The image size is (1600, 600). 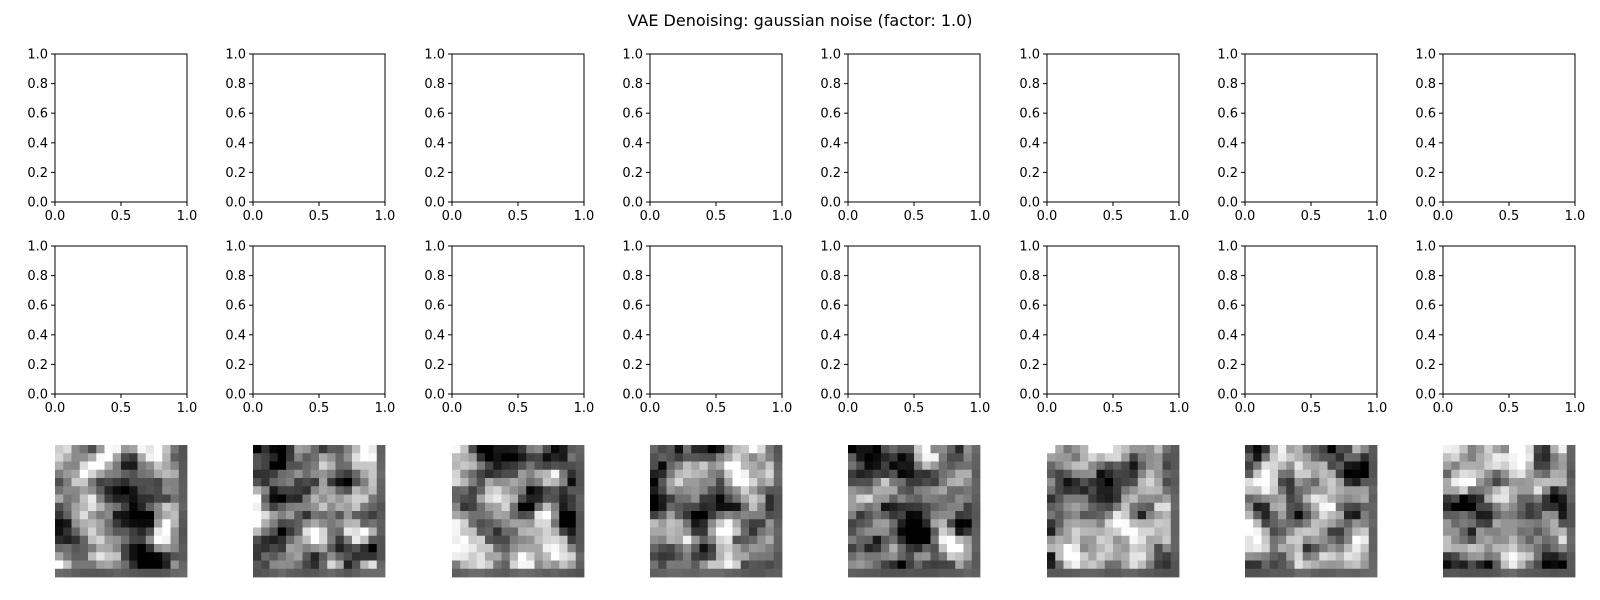 I want to click on x-tick-label: 0.0, so click(x=55, y=408).